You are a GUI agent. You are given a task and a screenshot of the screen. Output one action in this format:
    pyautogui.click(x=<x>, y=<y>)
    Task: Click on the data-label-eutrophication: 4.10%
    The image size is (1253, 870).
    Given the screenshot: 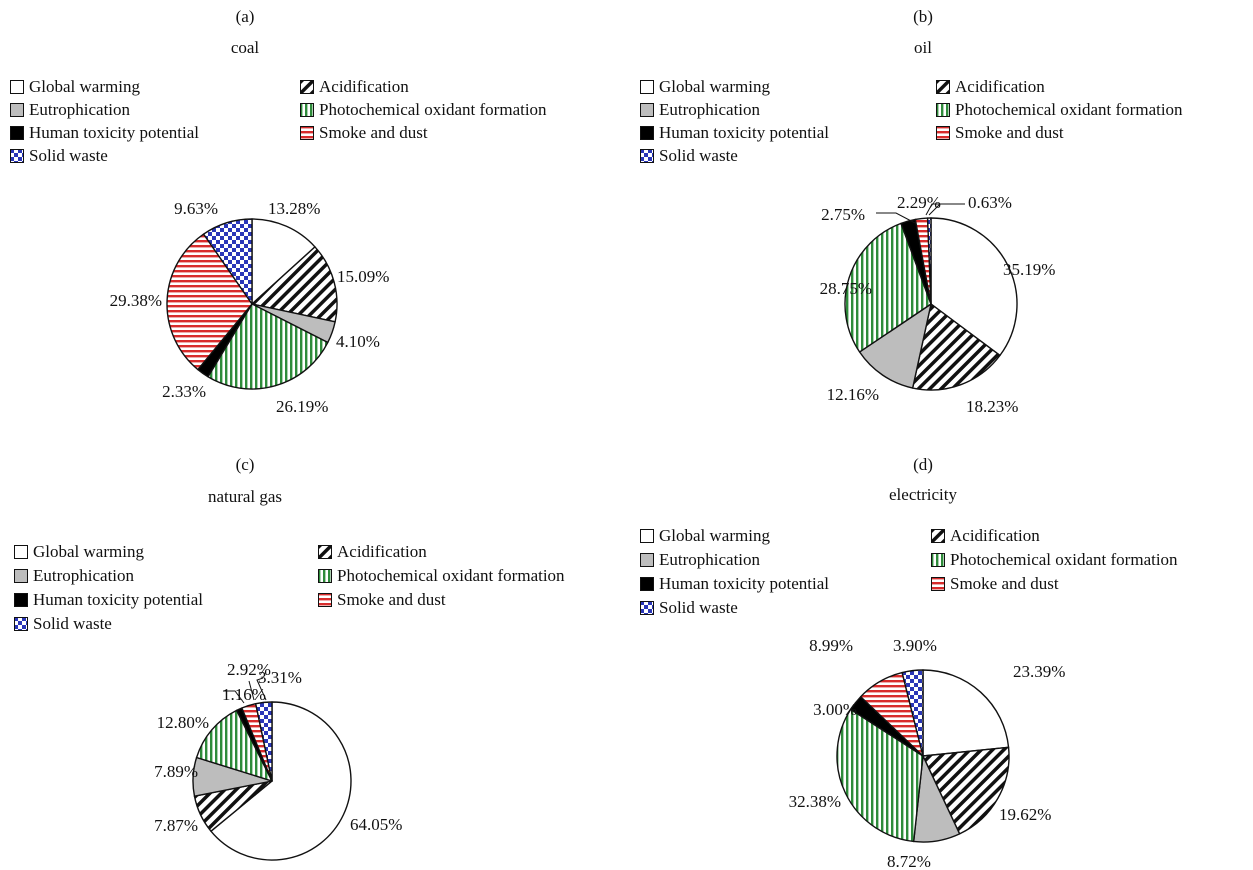 What is the action you would take?
    pyautogui.click(x=358, y=341)
    